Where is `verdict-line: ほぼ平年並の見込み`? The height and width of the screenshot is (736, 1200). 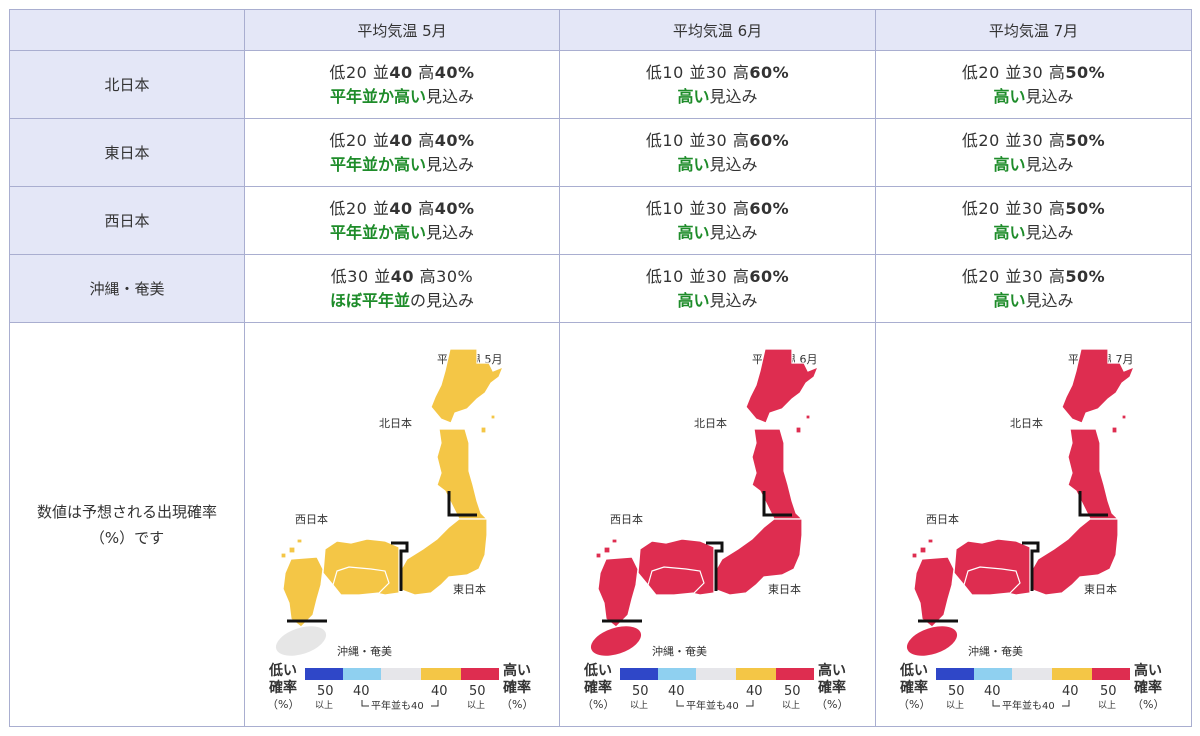
verdict-line: ほぼ平年並の見込み is located at coordinates (402, 301).